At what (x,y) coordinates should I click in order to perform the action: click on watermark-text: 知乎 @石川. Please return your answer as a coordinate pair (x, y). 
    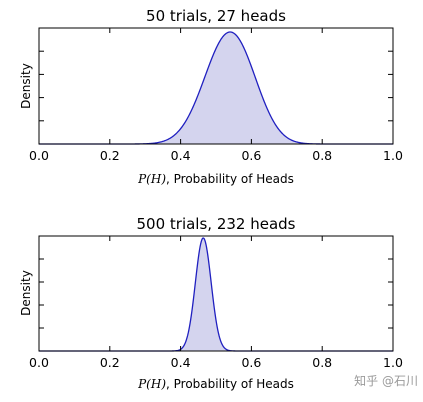
    Looking at the image, I should click on (386, 381).